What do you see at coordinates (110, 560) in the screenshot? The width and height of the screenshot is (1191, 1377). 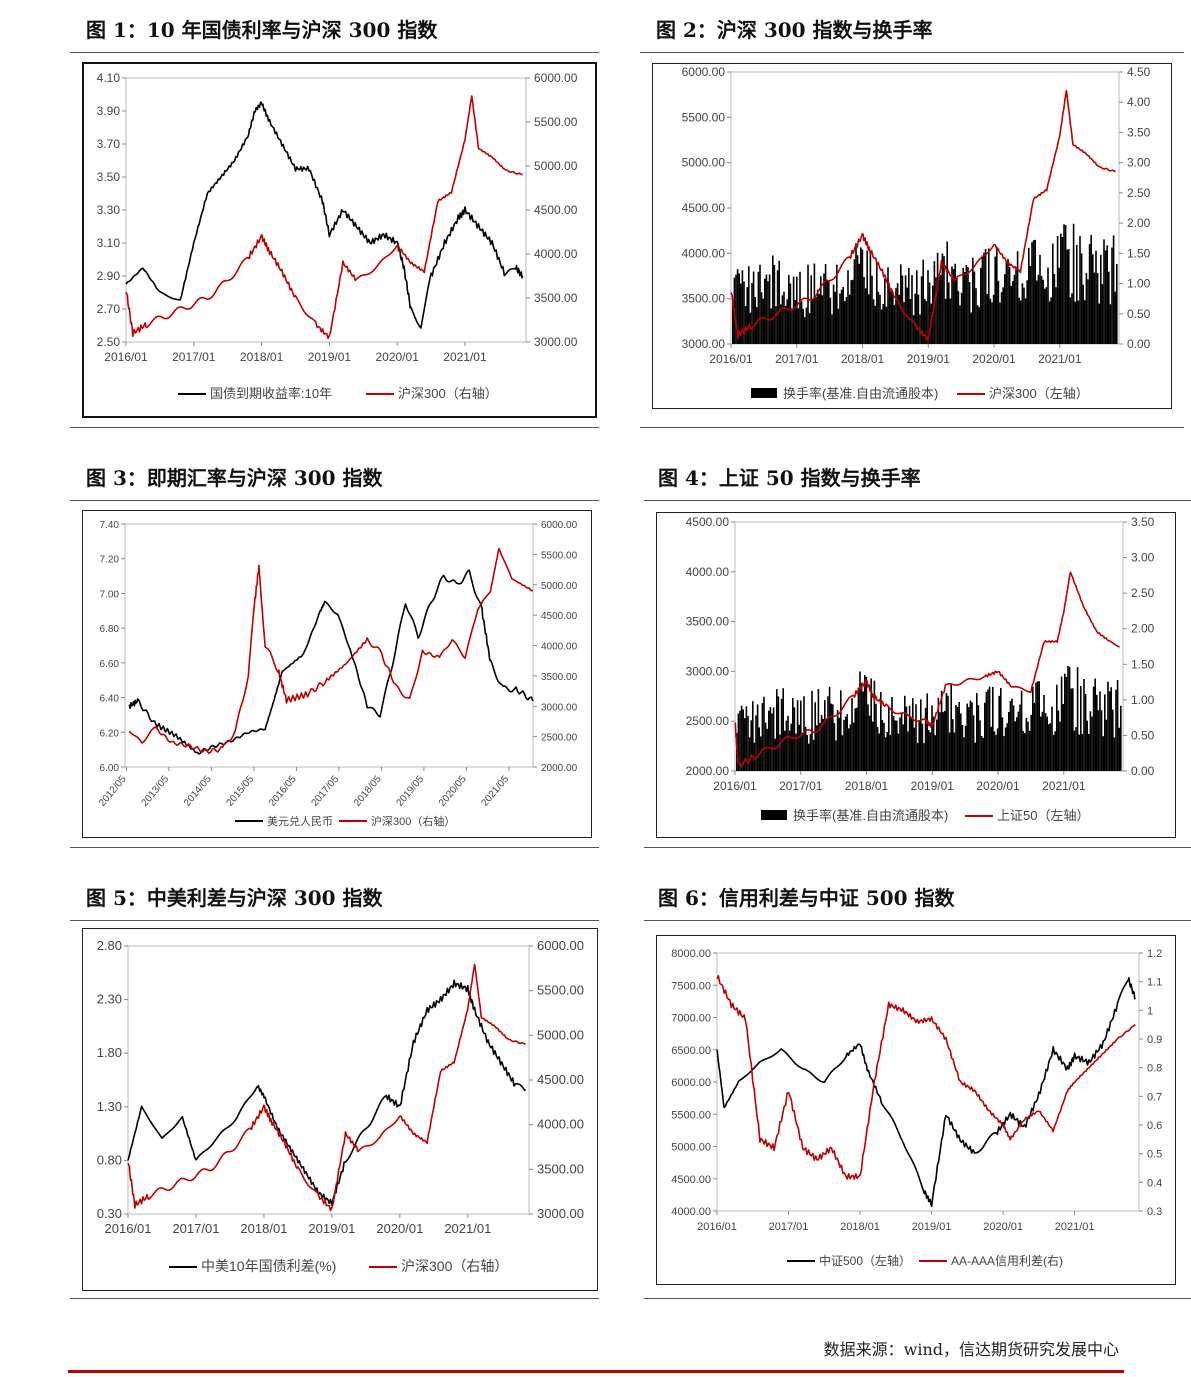 I see `y-left-tick-label: 7.20` at bounding box center [110, 560].